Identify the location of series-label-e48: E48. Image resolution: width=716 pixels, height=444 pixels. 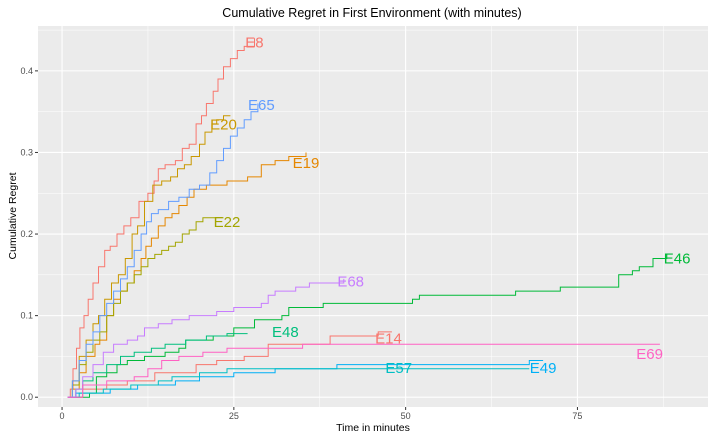
(285, 332).